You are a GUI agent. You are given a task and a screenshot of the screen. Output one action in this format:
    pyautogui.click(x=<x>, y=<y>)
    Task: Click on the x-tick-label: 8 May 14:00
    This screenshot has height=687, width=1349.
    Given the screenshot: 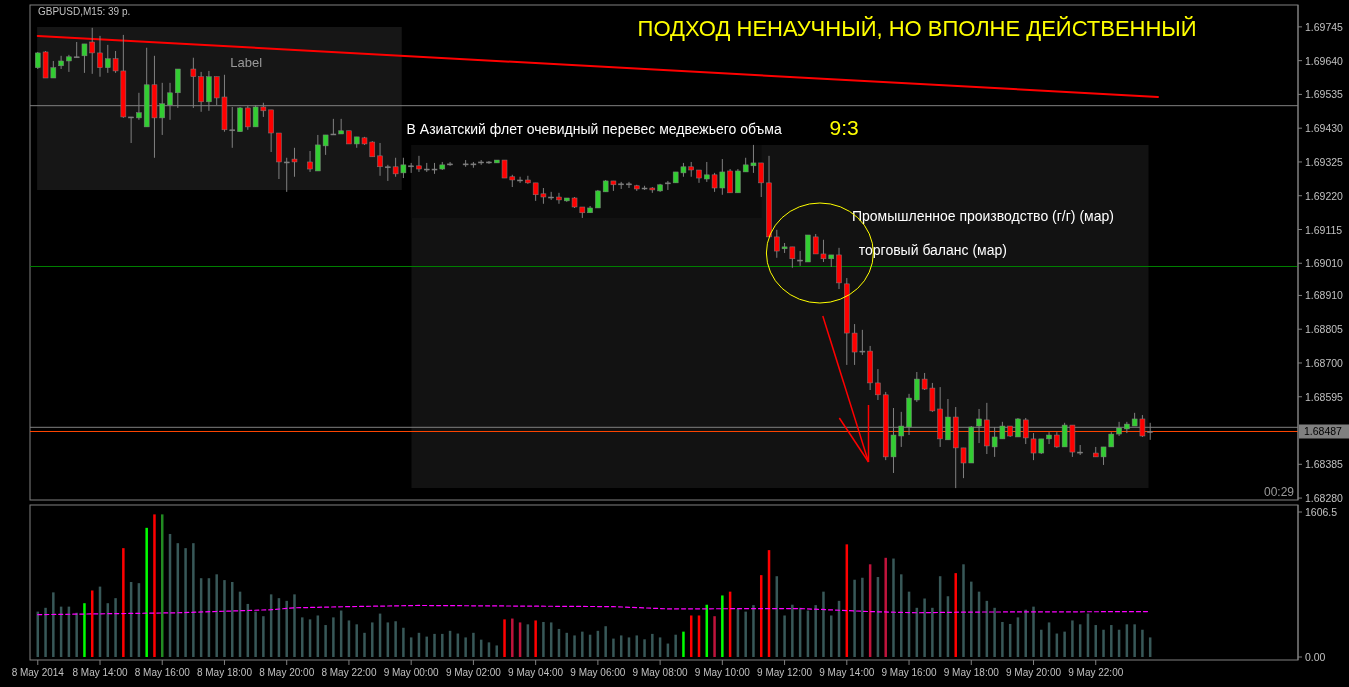 What is the action you would take?
    pyautogui.click(x=100, y=672)
    